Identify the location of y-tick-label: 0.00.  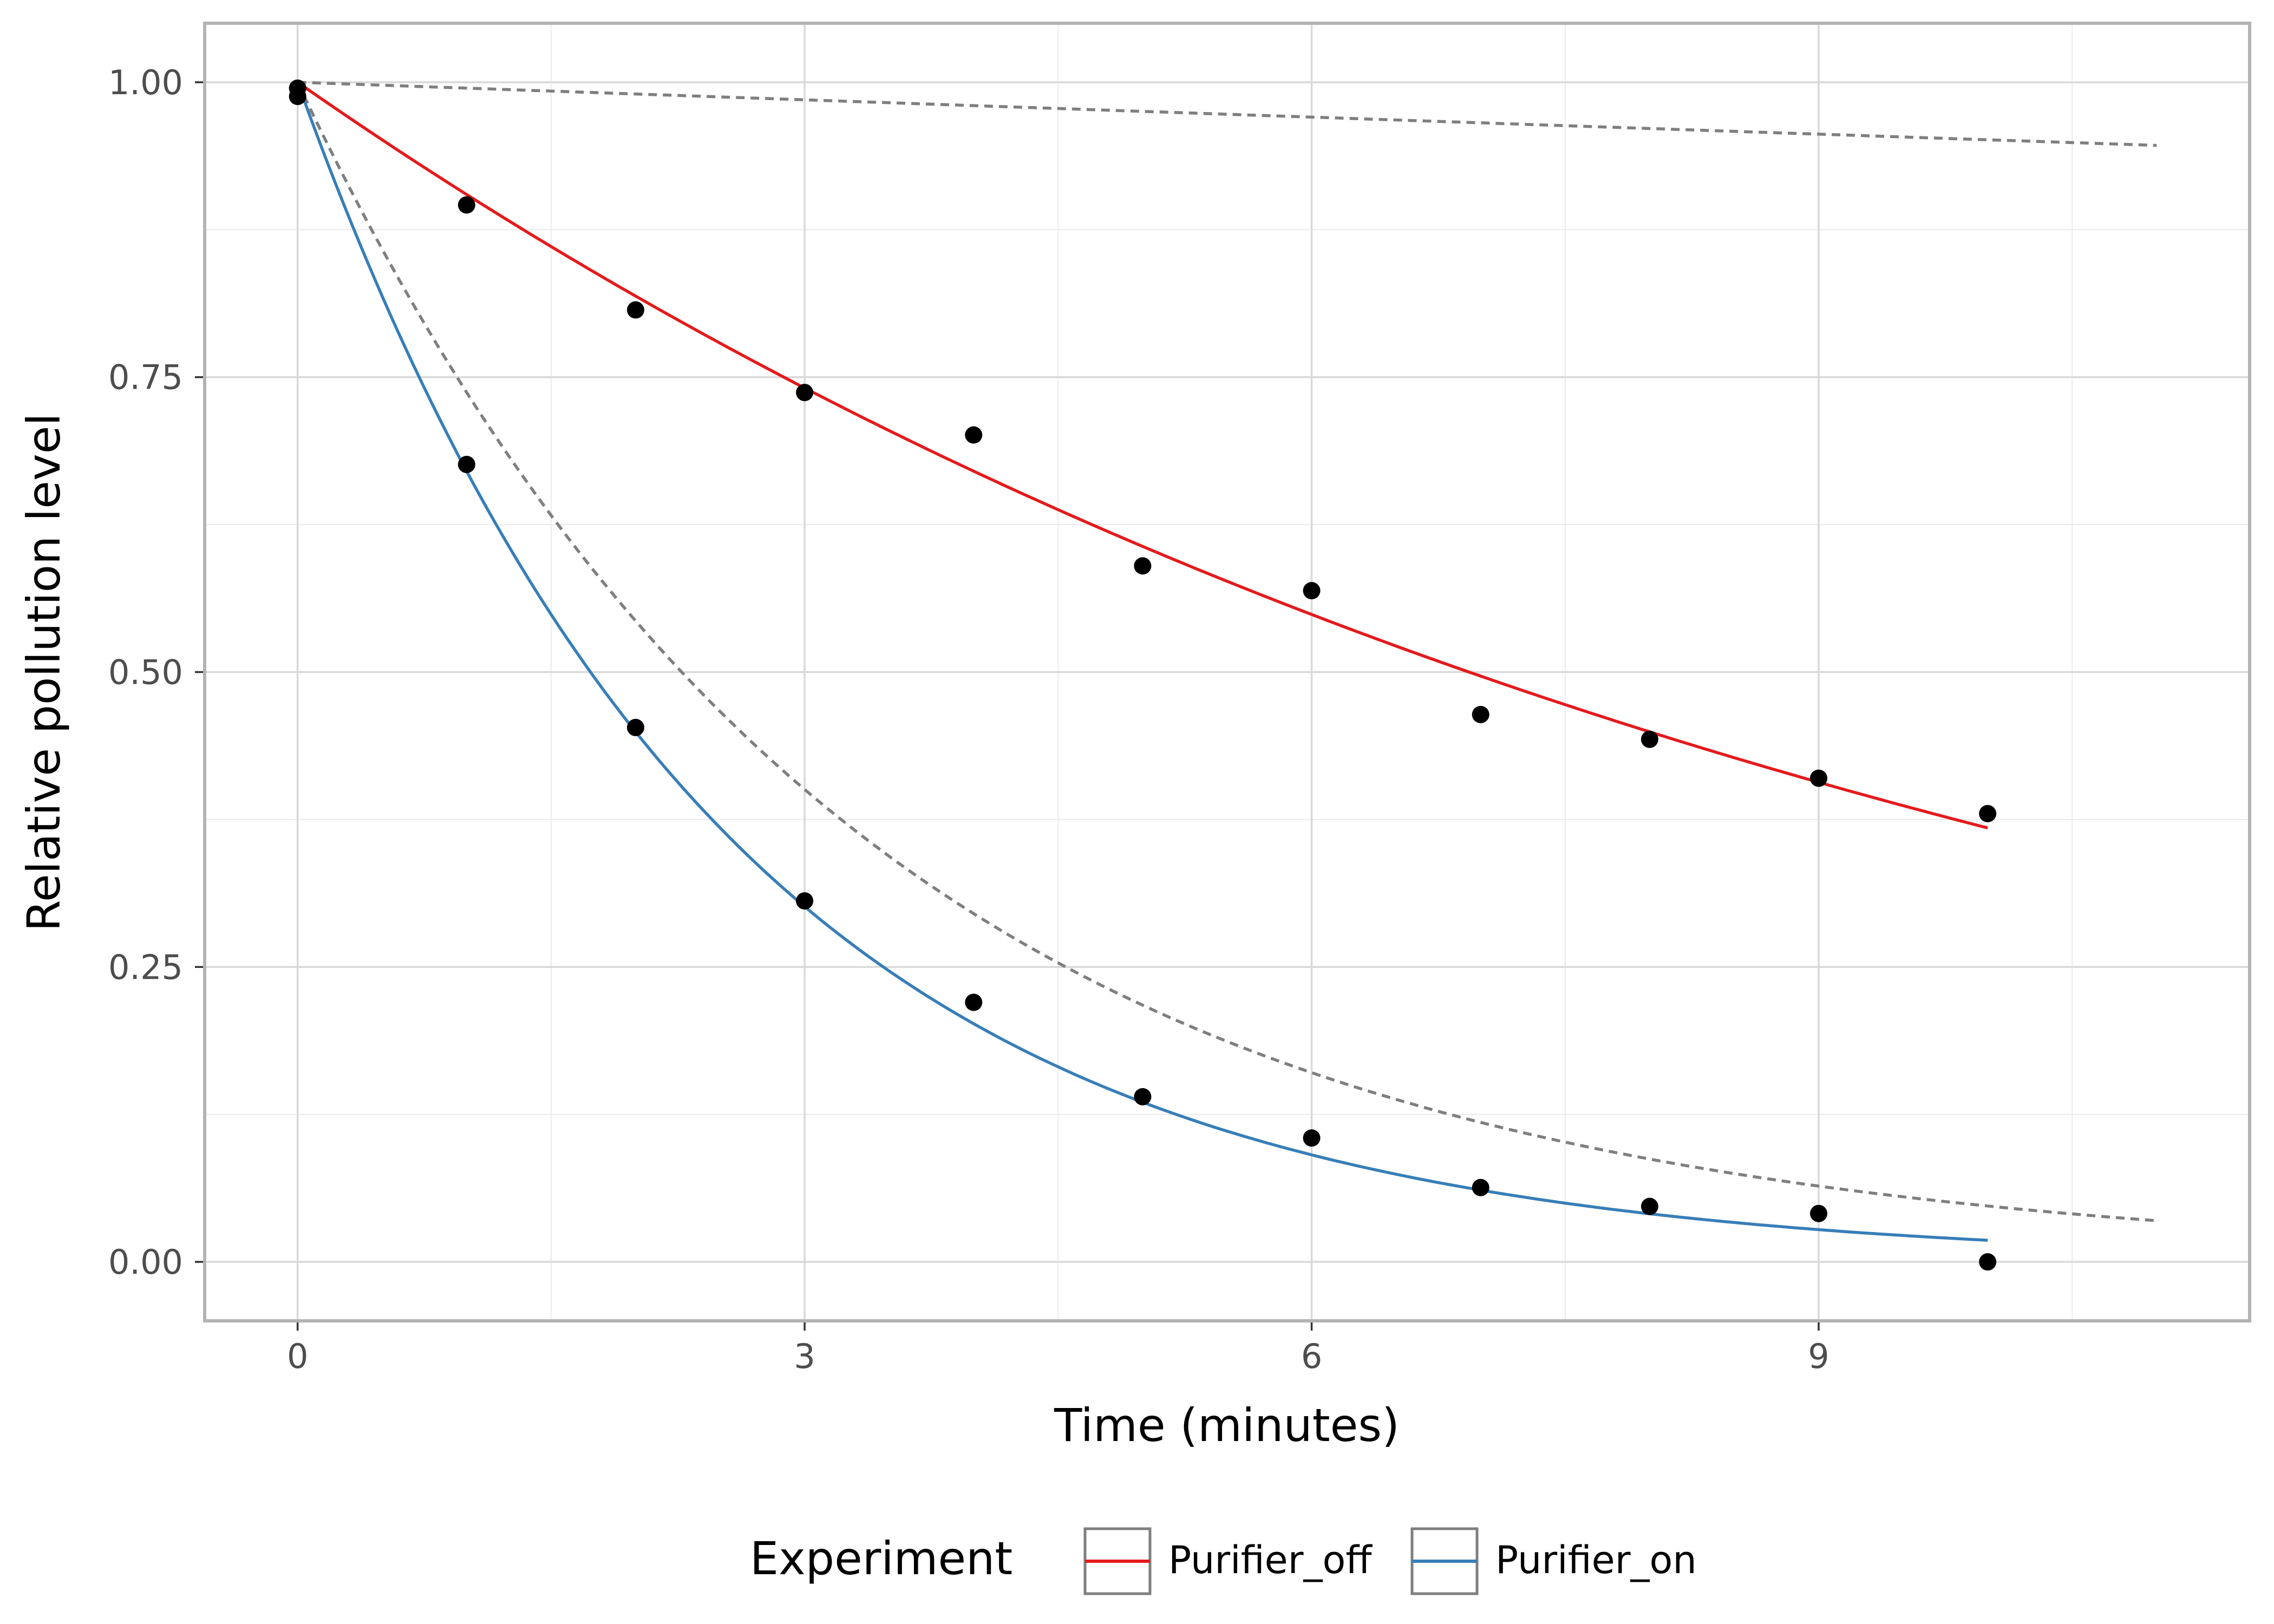
(145, 1262).